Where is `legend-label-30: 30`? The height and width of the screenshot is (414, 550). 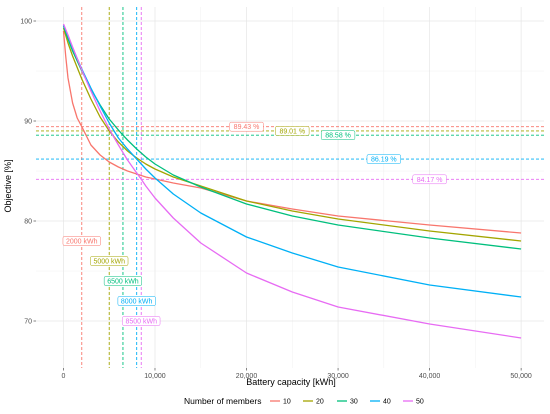 legend-label-30: 30 is located at coordinates (354, 402).